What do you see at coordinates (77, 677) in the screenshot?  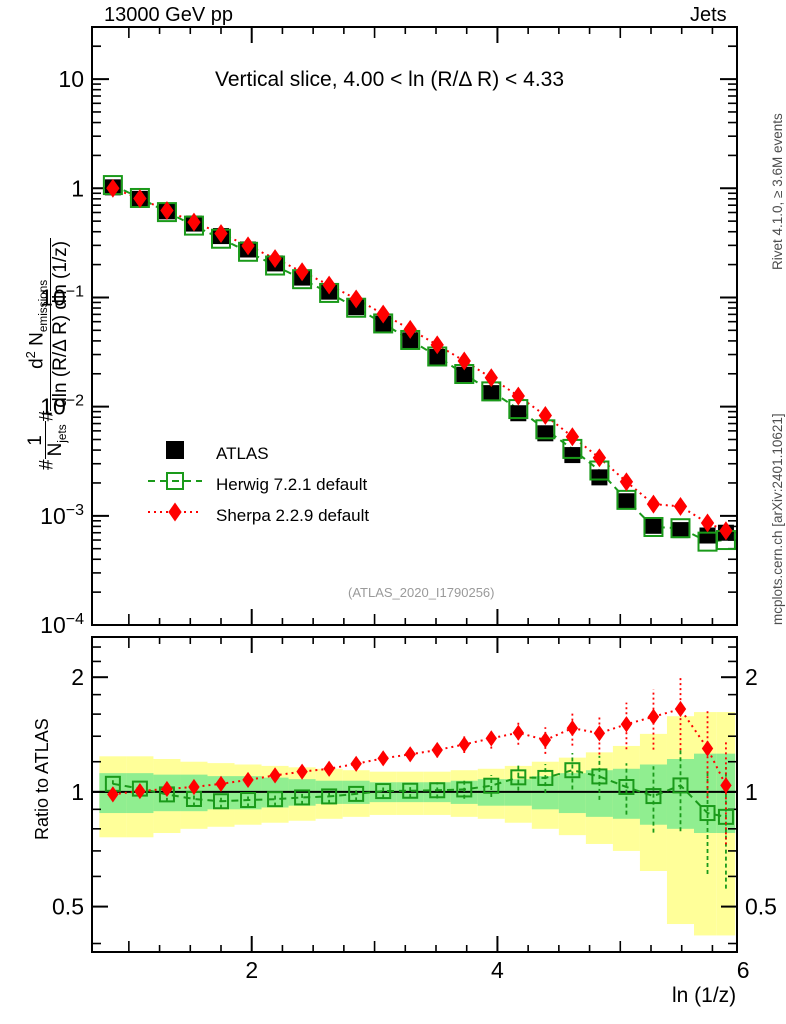 I see `ratio-yaxis-tick-label: 2` at bounding box center [77, 677].